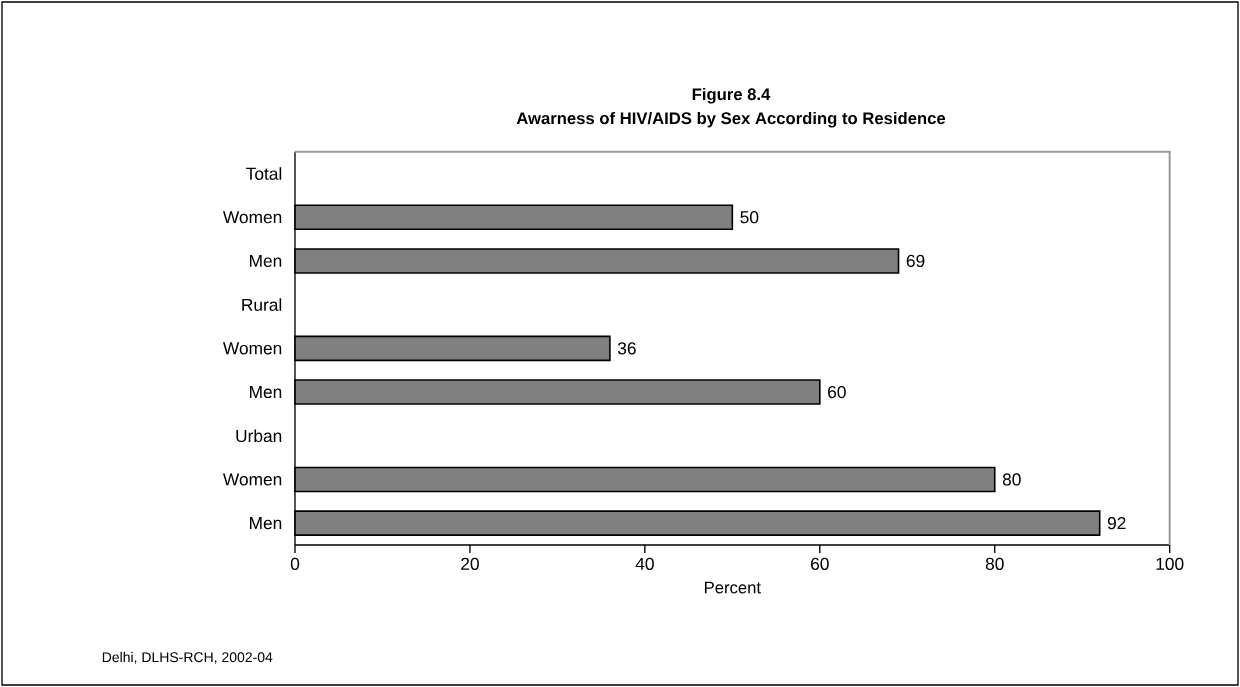 The height and width of the screenshot is (687, 1240). What do you see at coordinates (820, 563) in the screenshot?
I see `x-tick-label: 60` at bounding box center [820, 563].